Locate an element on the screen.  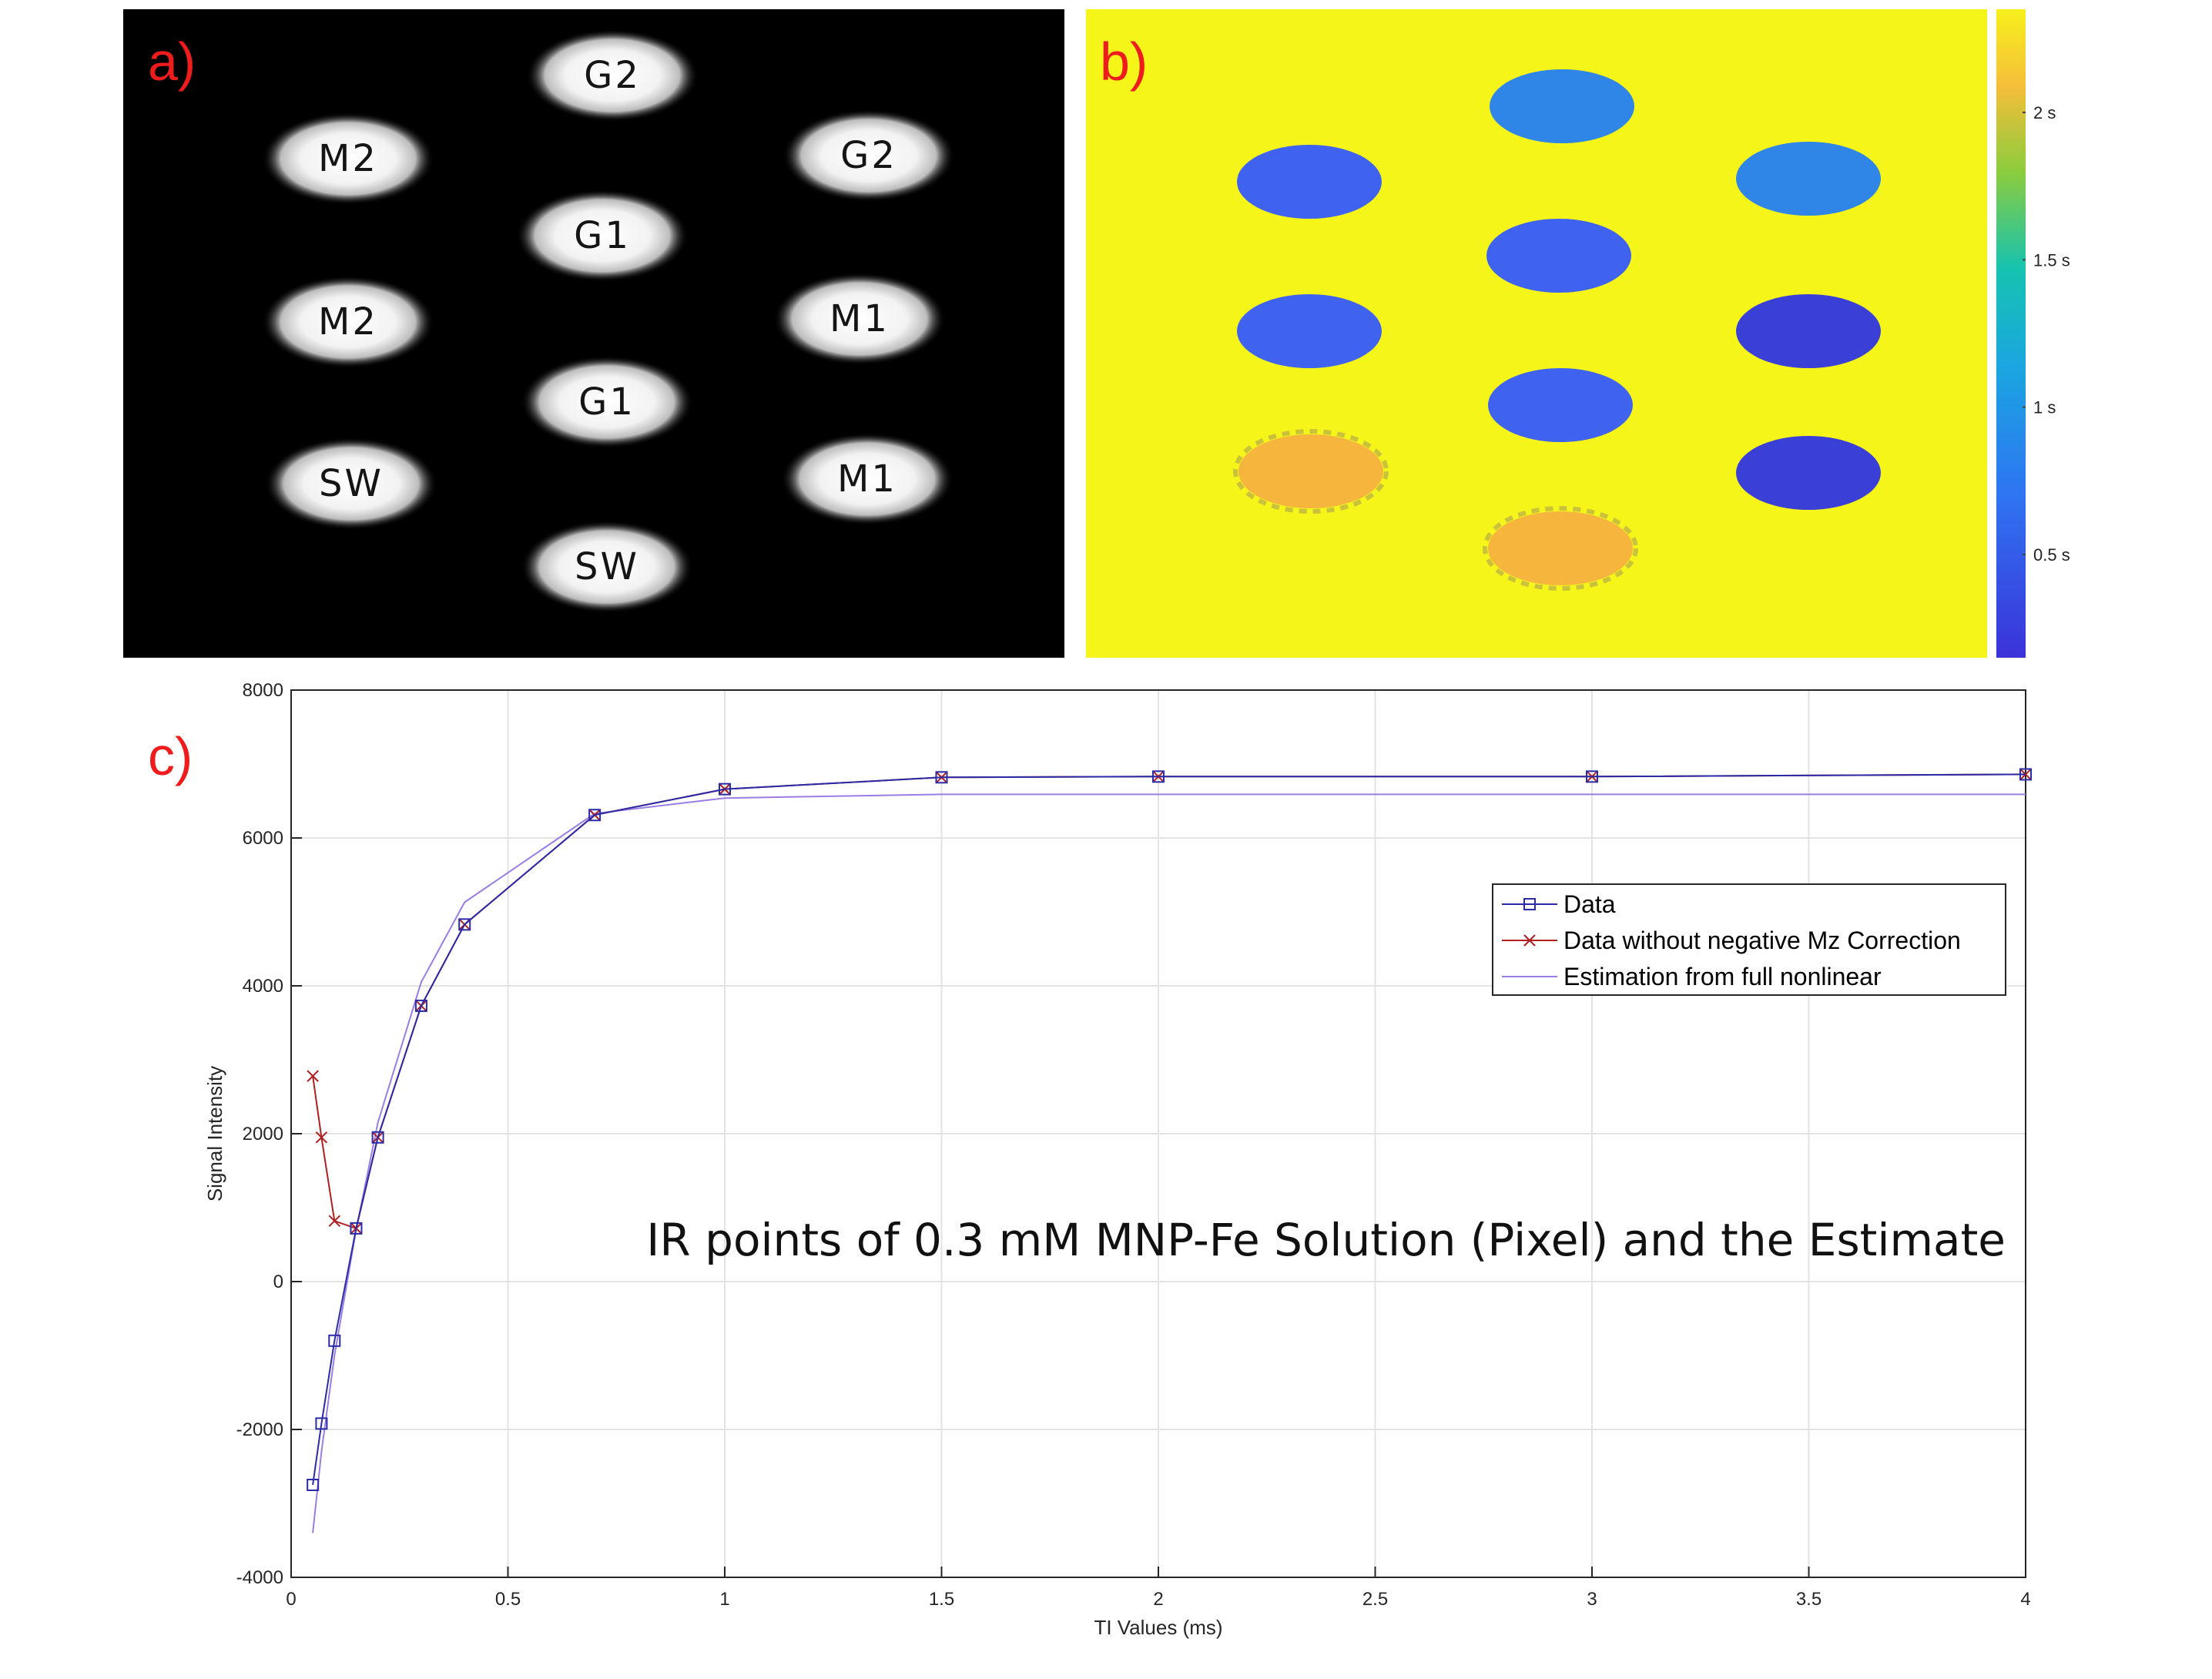
panel-b-vials is located at coordinates (1557, 330).